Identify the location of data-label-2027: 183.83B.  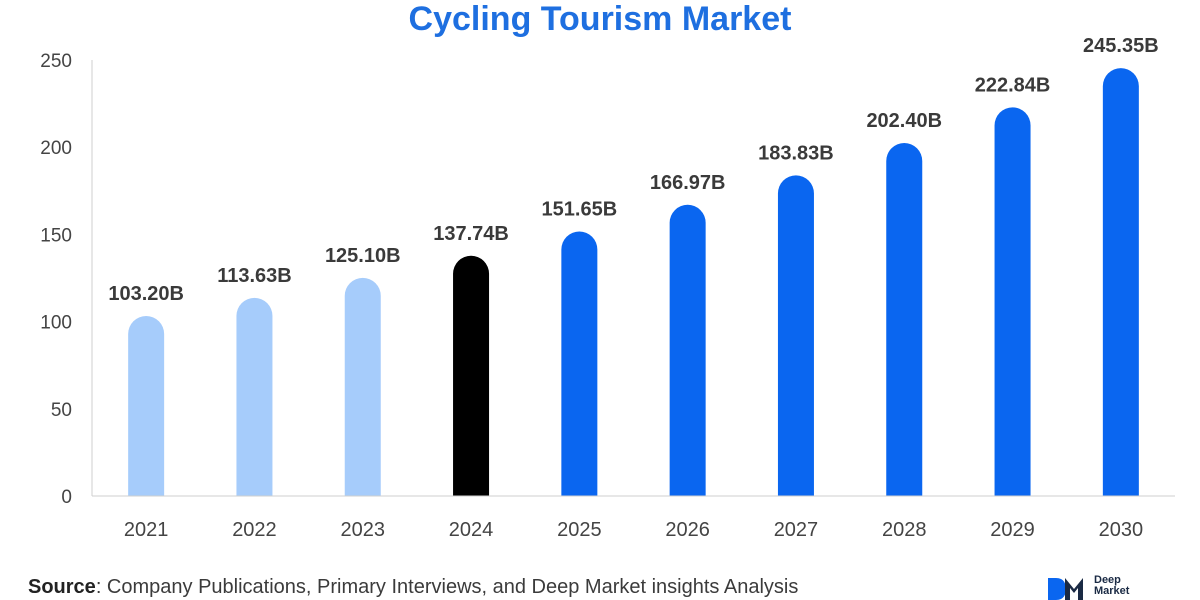
(796, 153).